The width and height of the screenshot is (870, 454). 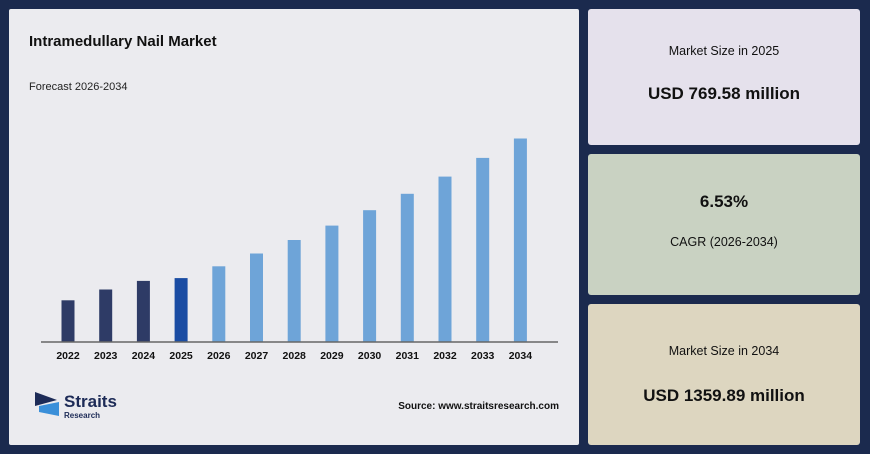 What do you see at coordinates (407, 267) in the screenshot?
I see `bar-2031` at bounding box center [407, 267].